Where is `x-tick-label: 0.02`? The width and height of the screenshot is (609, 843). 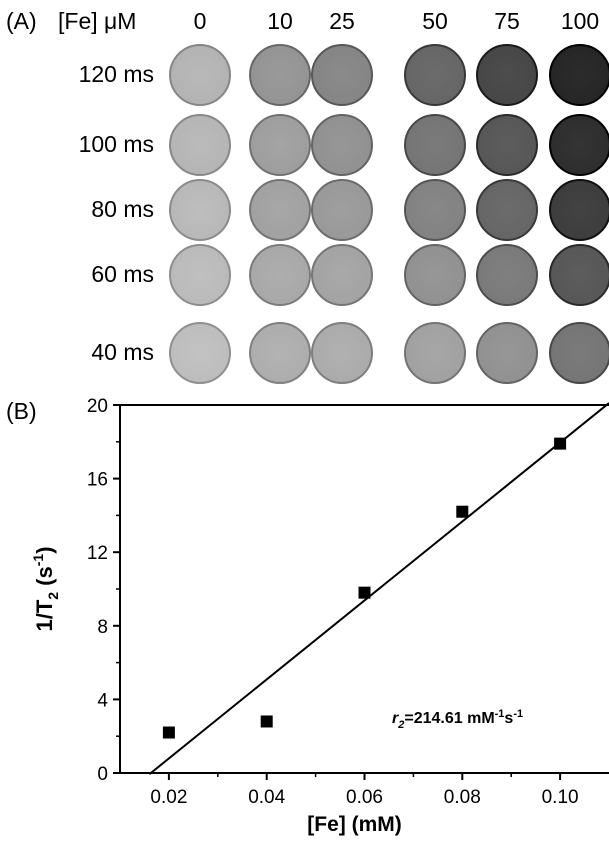
x-tick-label: 0.02 is located at coordinates (168, 797).